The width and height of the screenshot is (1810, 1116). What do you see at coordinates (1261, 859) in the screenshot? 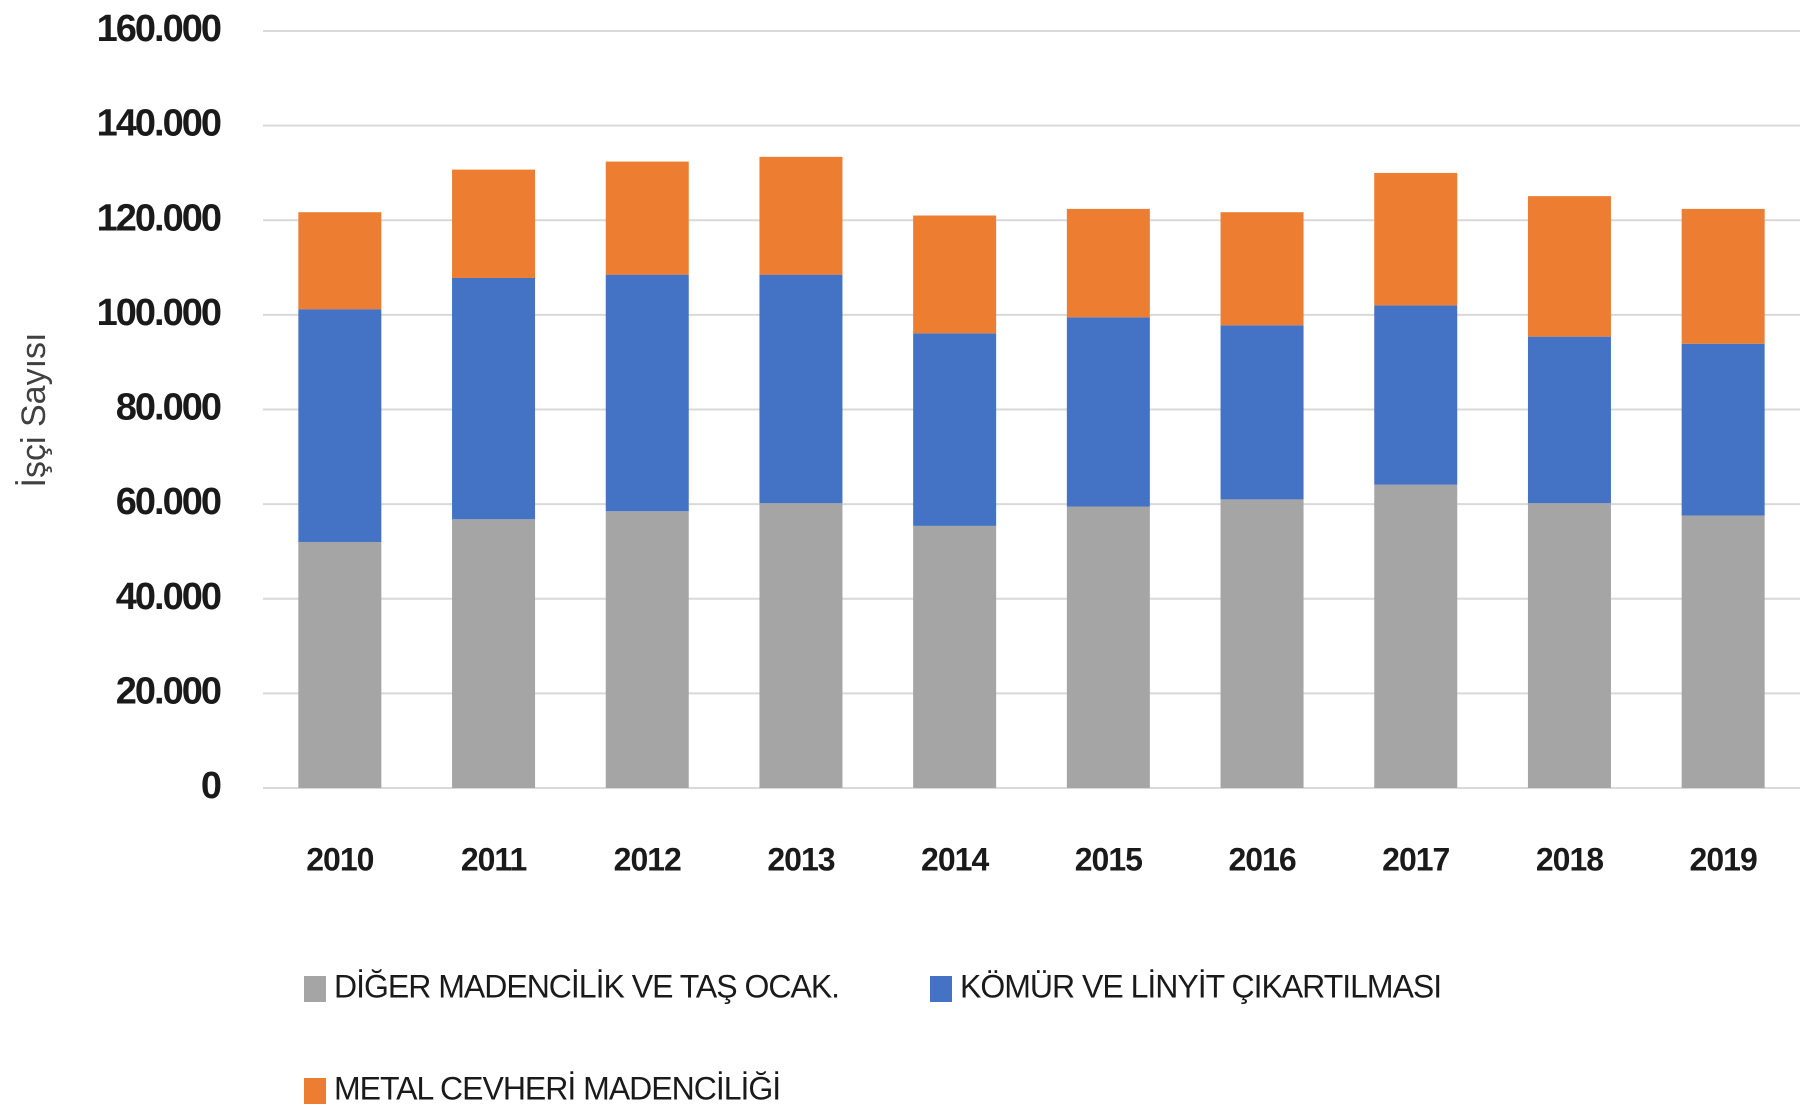
I see `x-tick-label: 2016` at bounding box center [1261, 859].